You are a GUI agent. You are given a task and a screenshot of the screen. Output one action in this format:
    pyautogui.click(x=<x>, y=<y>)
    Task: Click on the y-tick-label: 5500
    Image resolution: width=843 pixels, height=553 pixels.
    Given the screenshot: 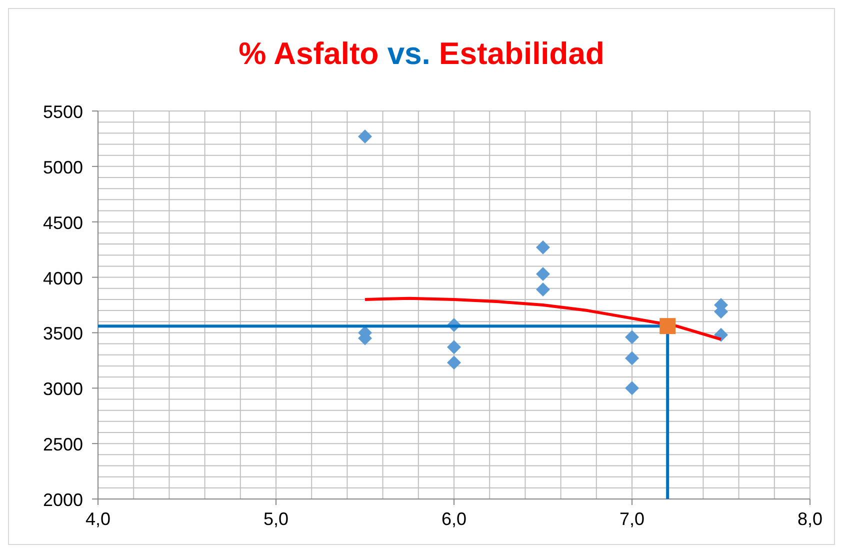 What is the action you would take?
    pyautogui.click(x=62, y=112)
    